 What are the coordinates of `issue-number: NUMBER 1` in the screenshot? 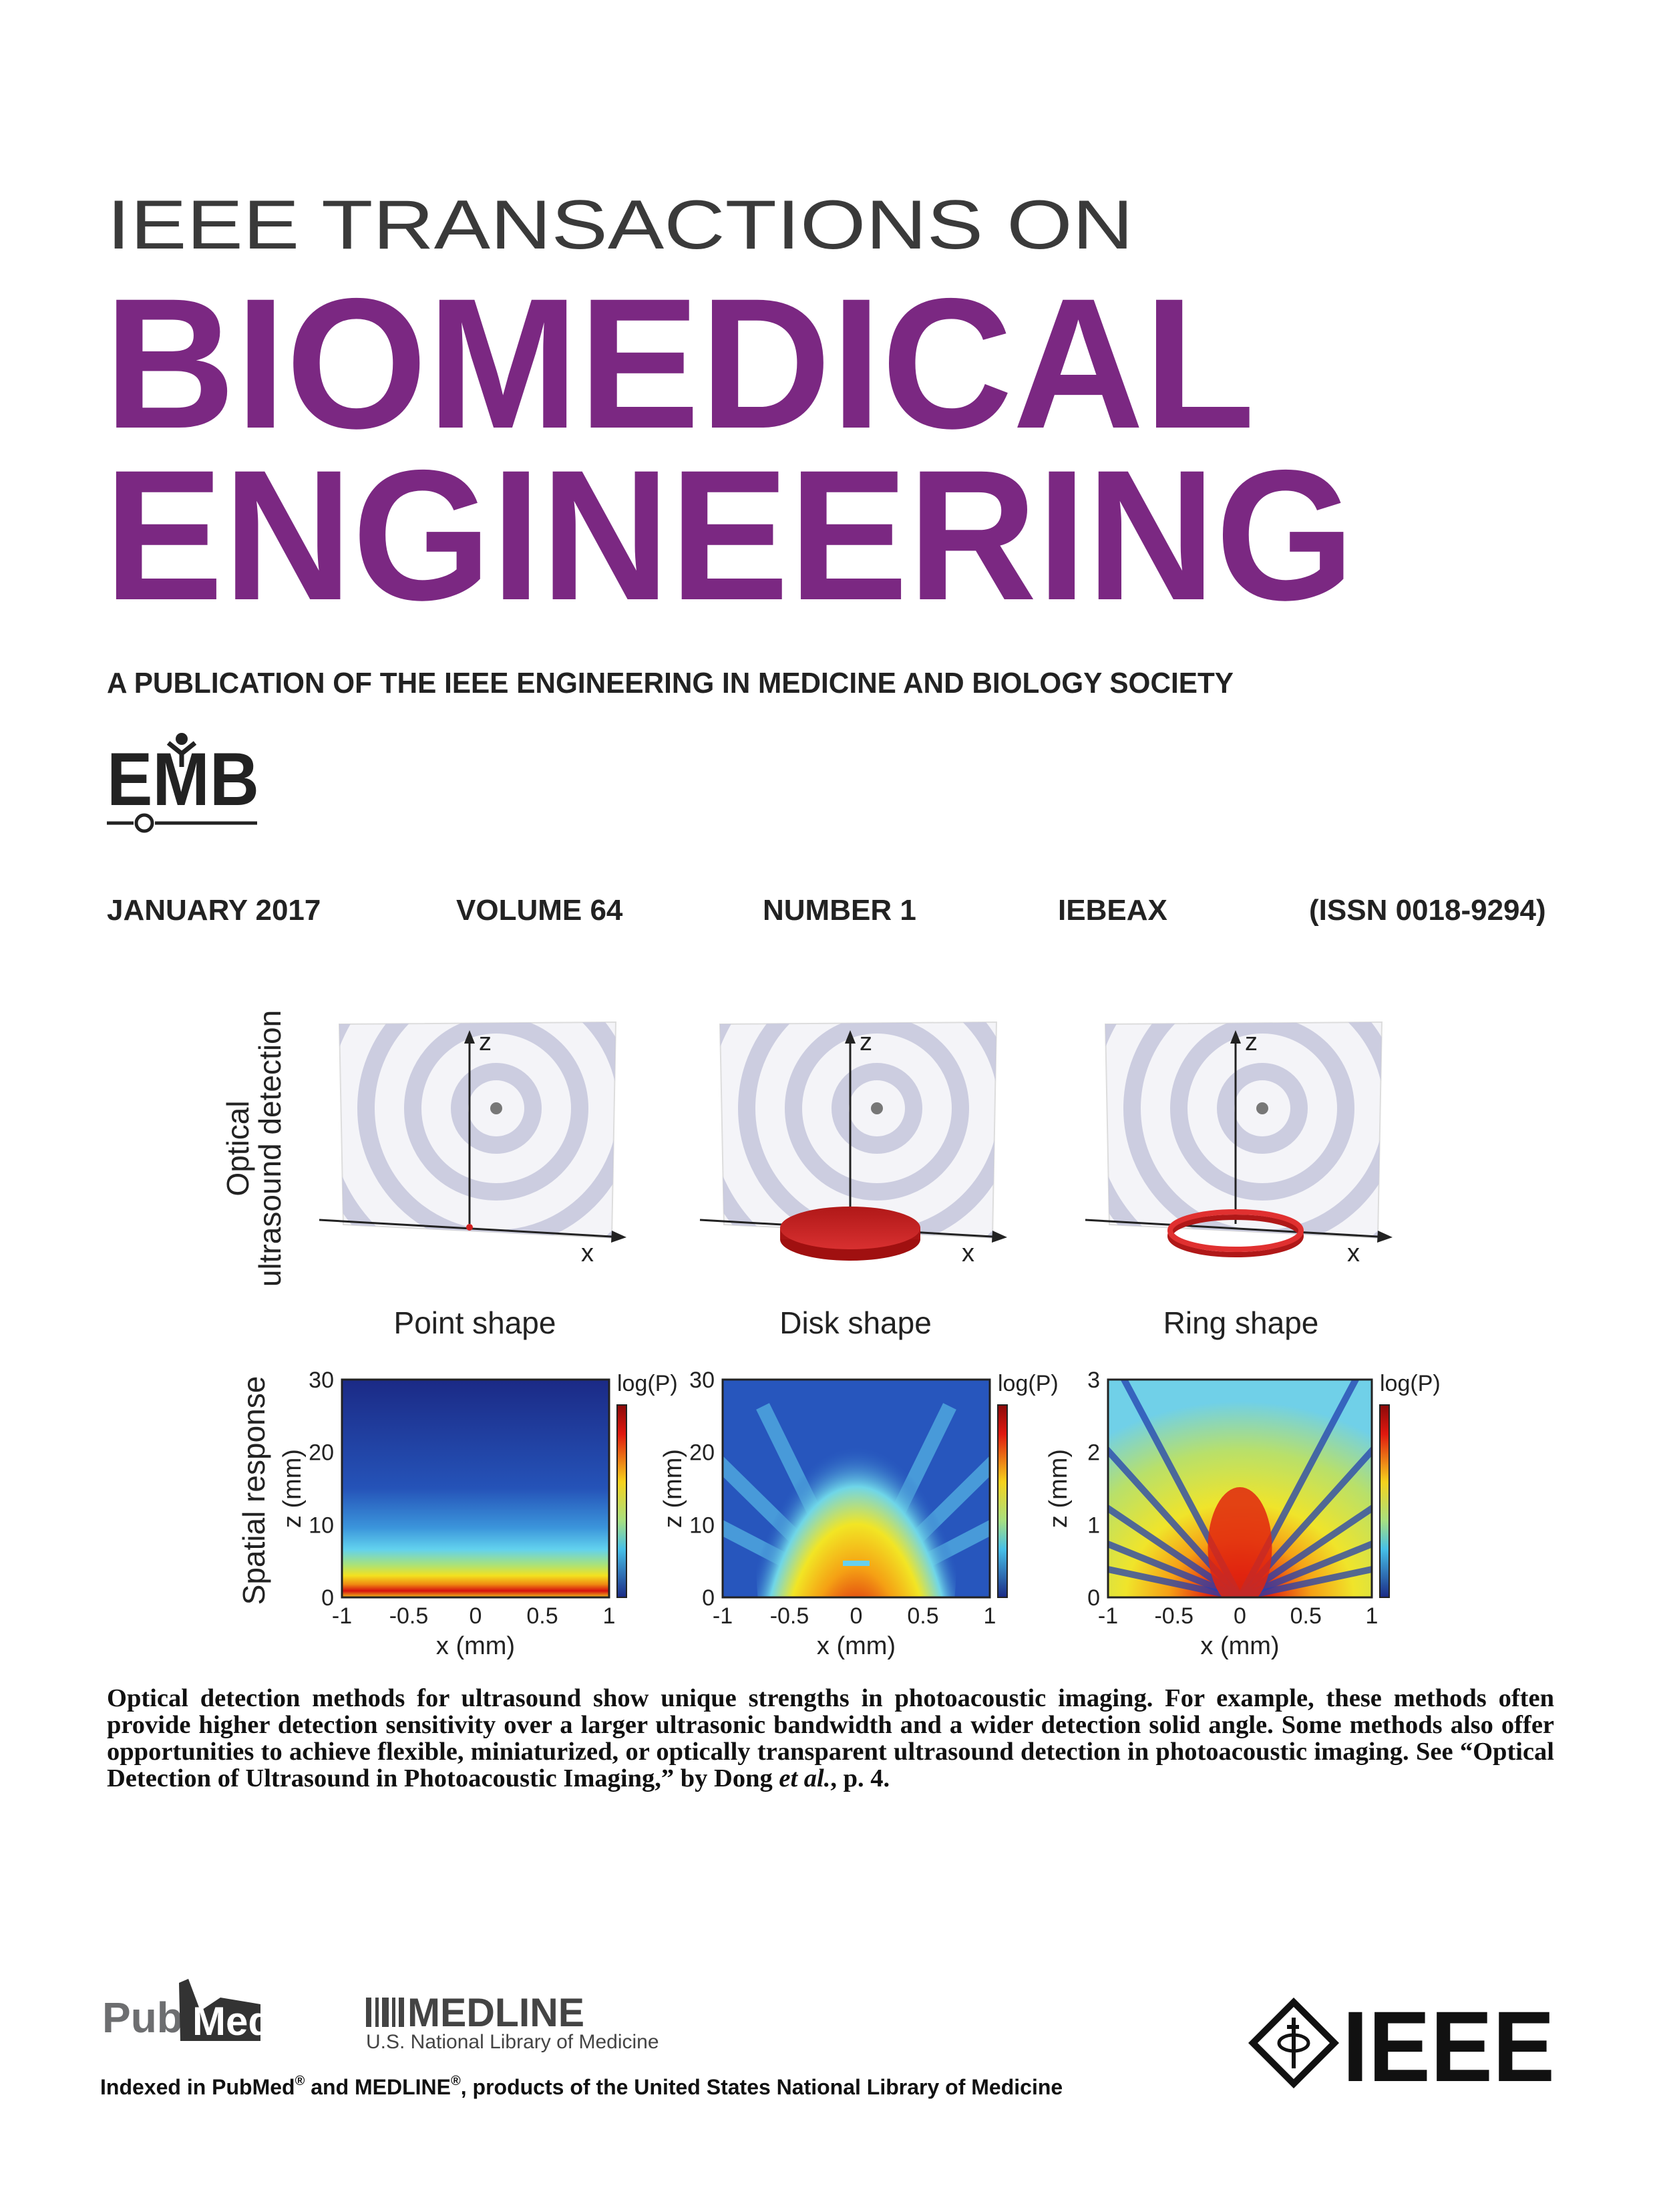 It's located at (839, 910).